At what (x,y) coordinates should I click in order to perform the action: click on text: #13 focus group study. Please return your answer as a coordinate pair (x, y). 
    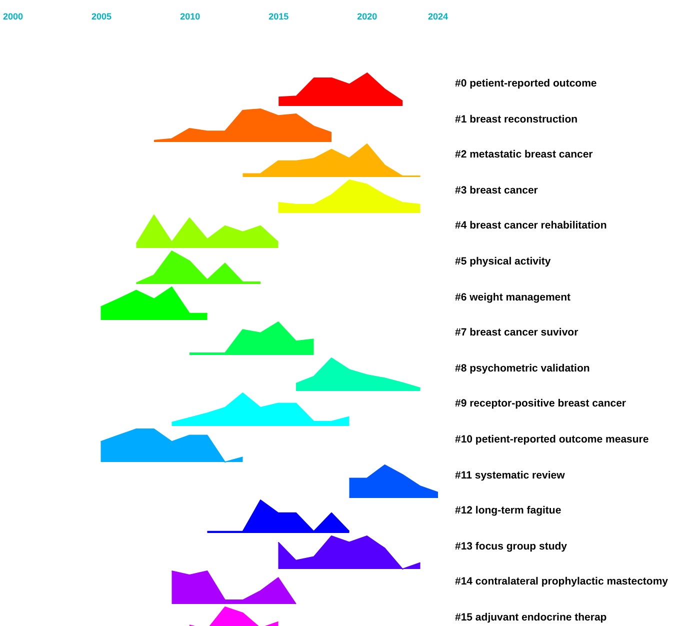
    Looking at the image, I should click on (511, 546).